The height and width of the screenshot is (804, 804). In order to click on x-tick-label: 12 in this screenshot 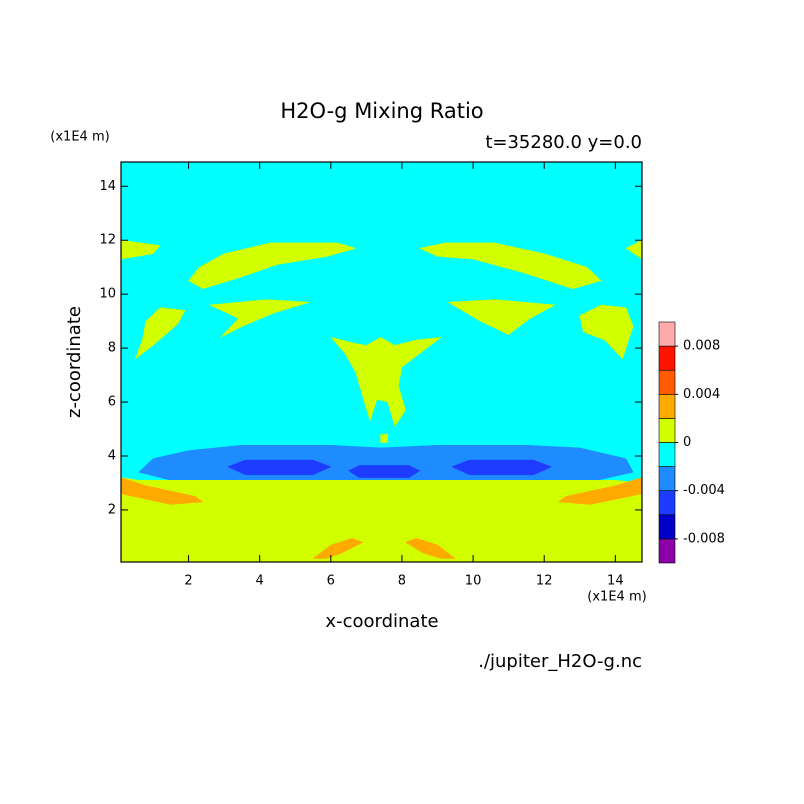, I will do `click(544, 581)`.